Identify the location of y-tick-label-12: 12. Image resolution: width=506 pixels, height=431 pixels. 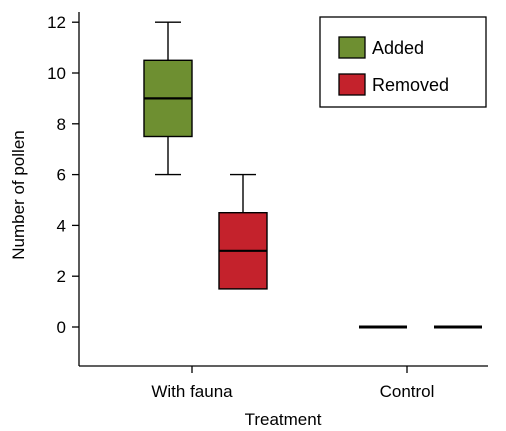
(56, 22).